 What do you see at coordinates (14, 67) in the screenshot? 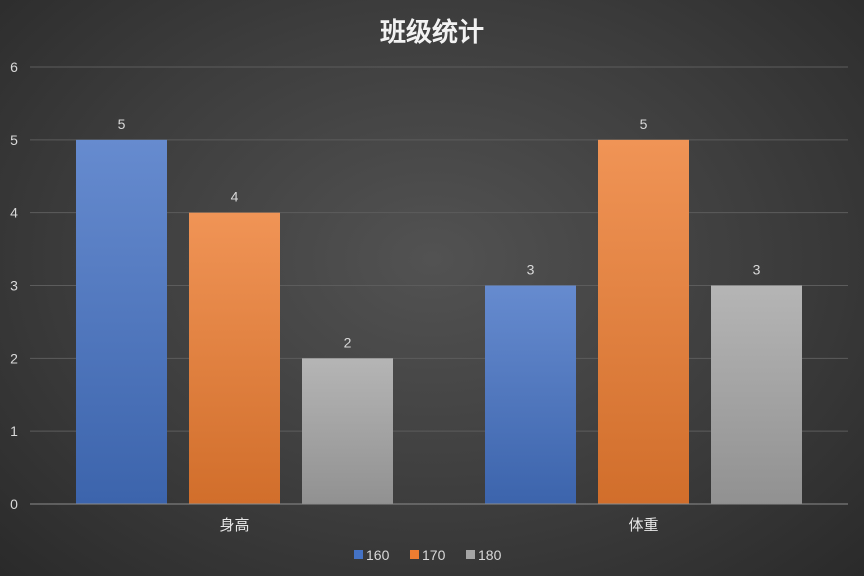
I see `y-tick-label: 6` at bounding box center [14, 67].